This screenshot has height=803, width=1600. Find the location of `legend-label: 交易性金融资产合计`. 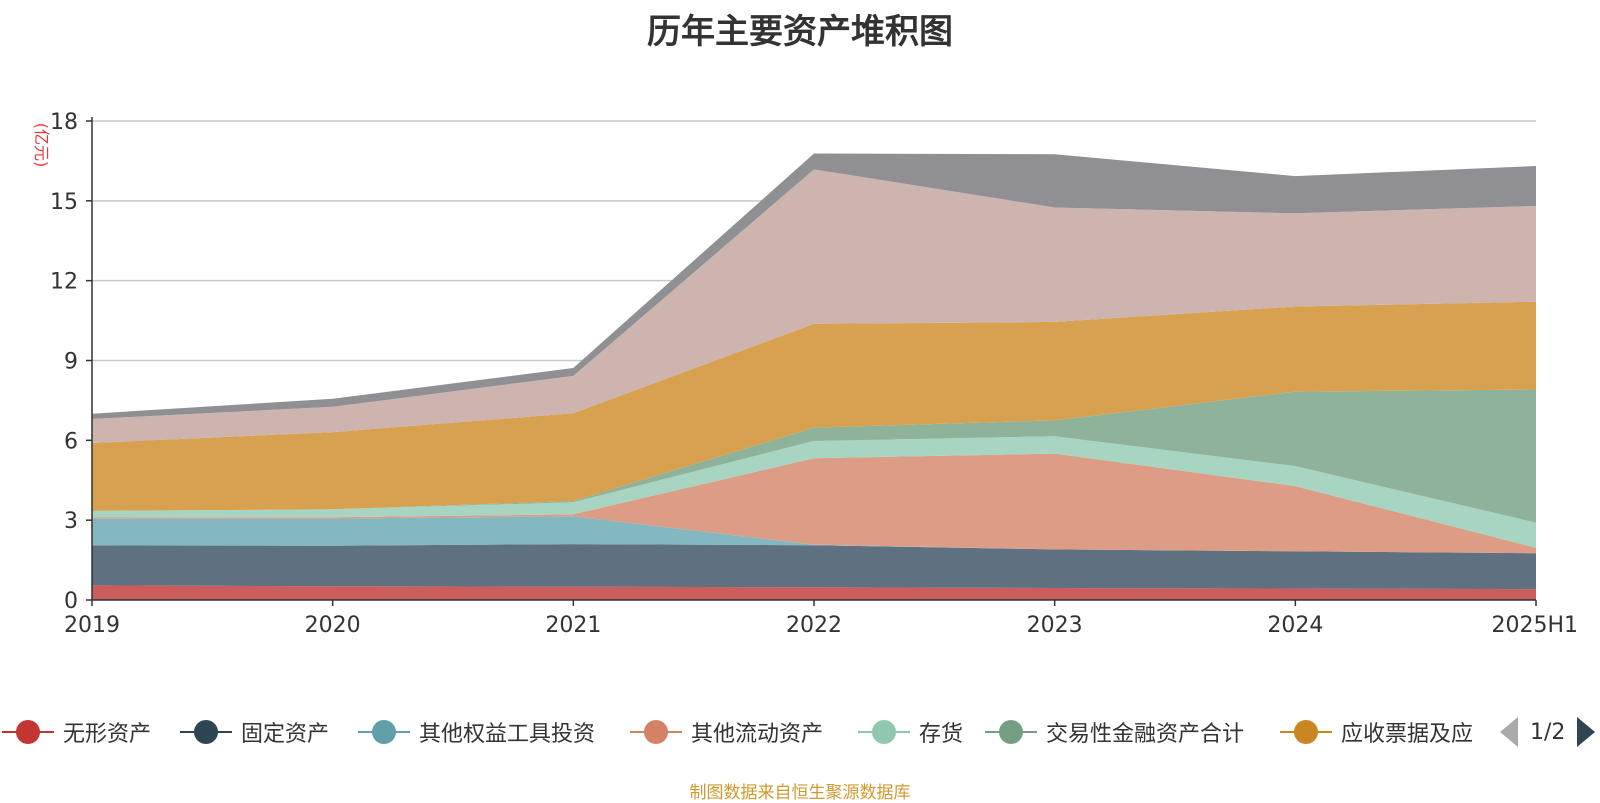

legend-label: 交易性金融资产合计 is located at coordinates (1145, 734).